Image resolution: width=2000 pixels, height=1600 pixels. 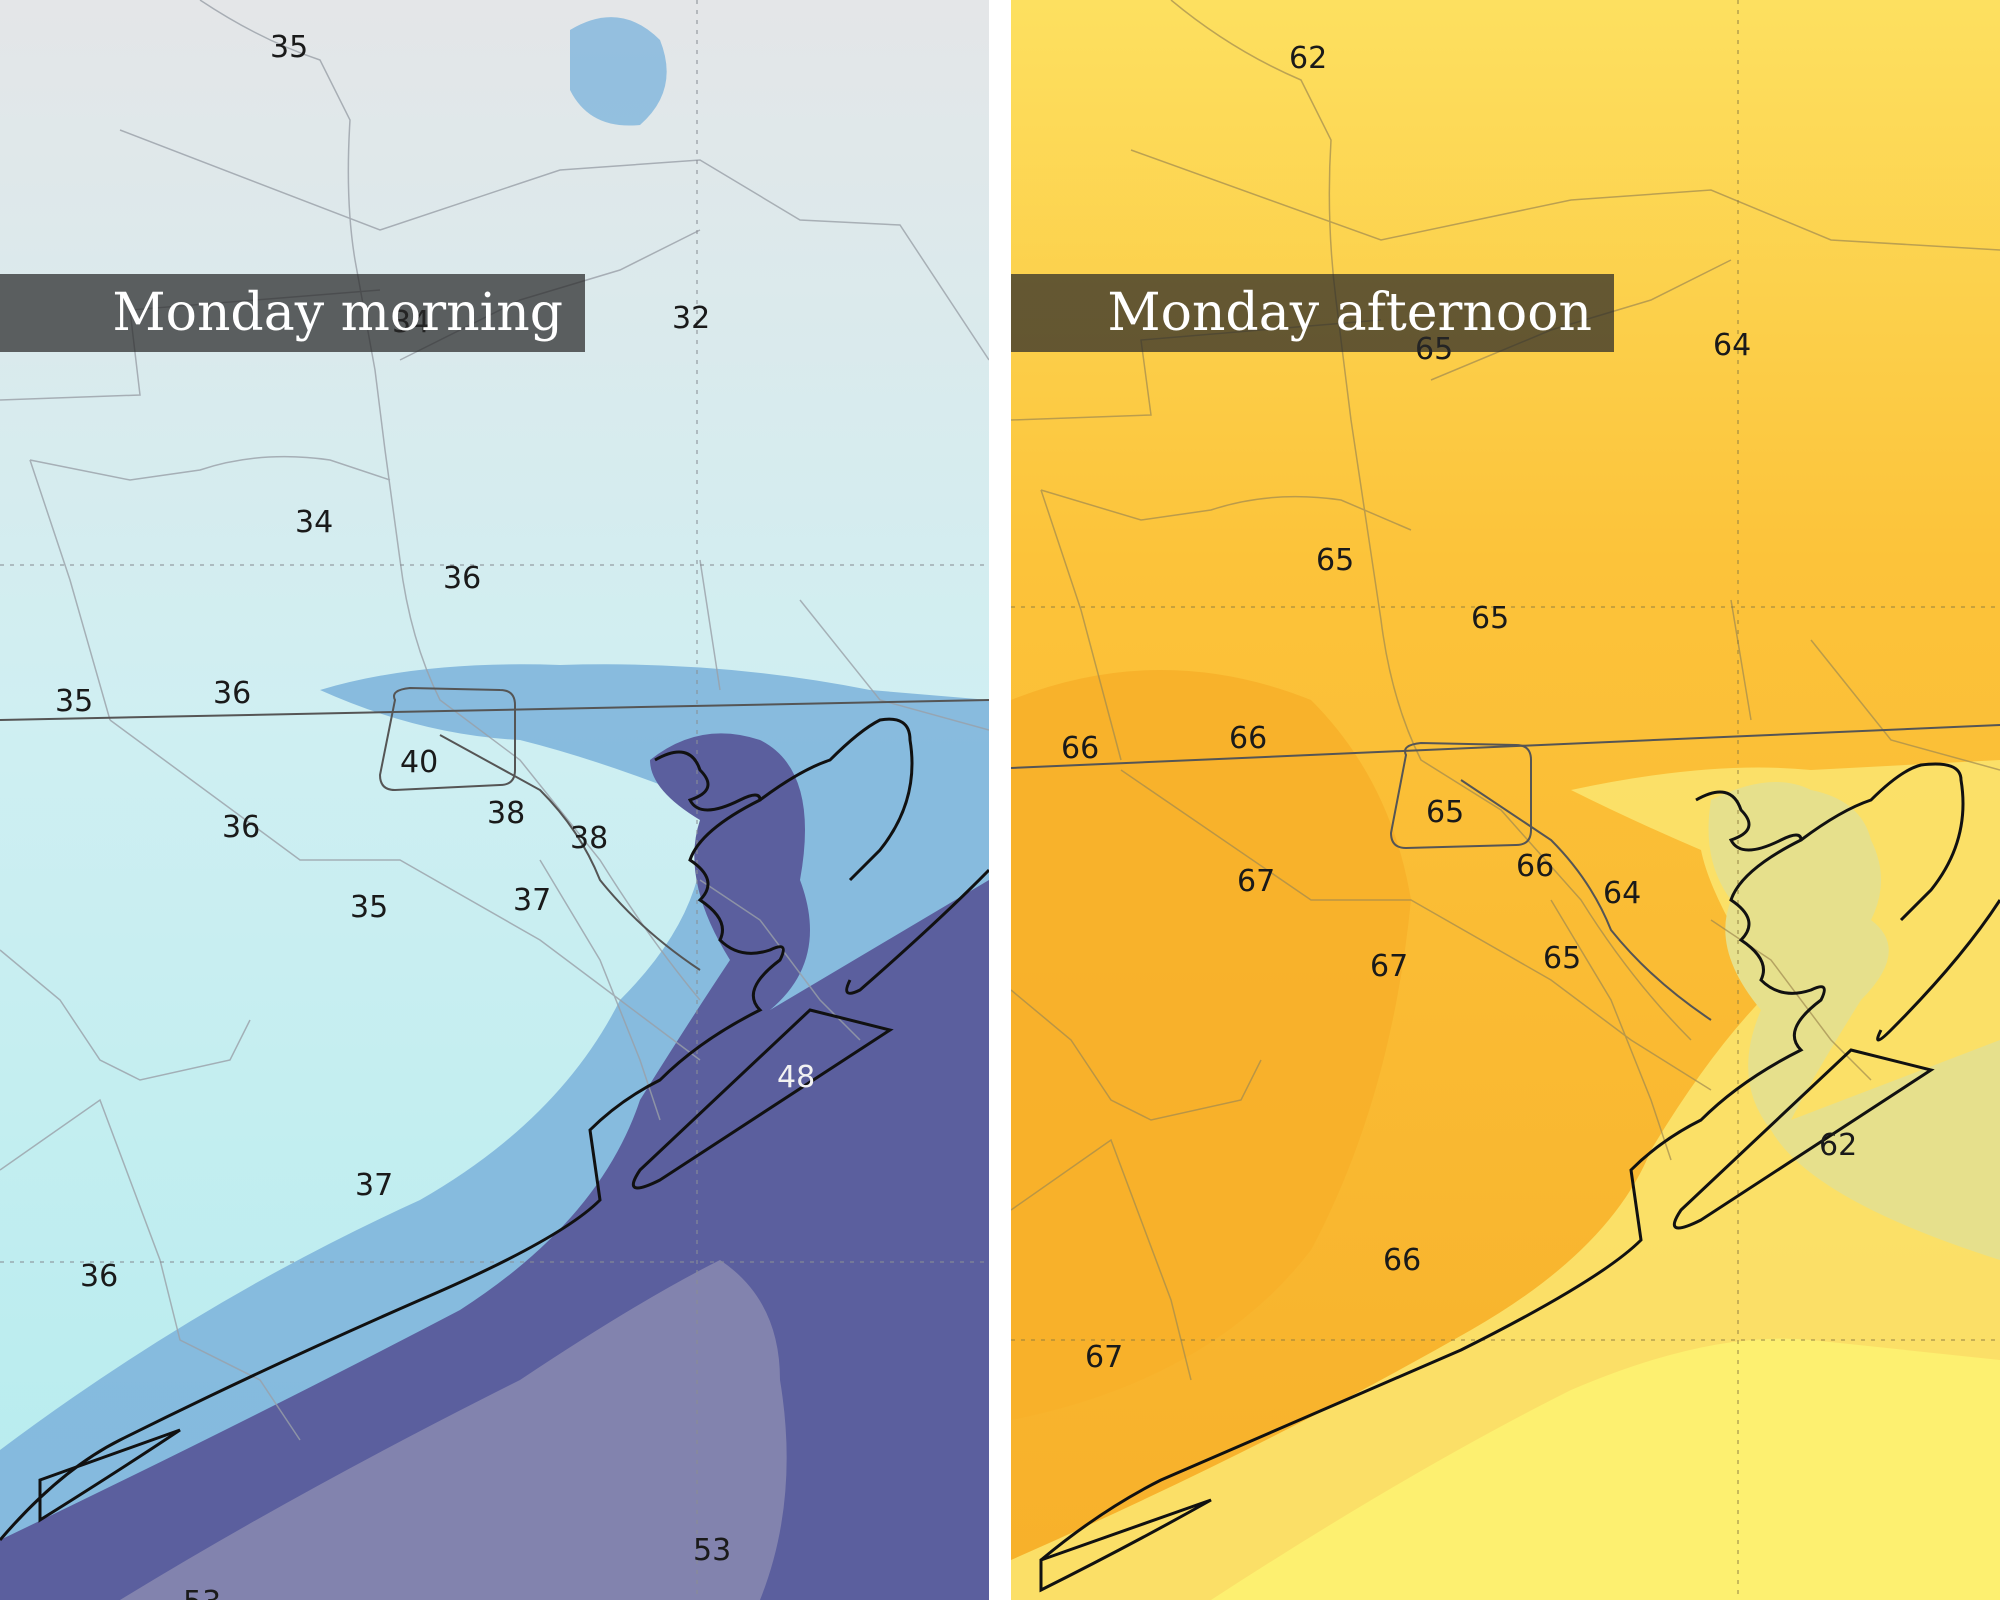 I want to click on bay-water, so click(x=1854, y=1021).